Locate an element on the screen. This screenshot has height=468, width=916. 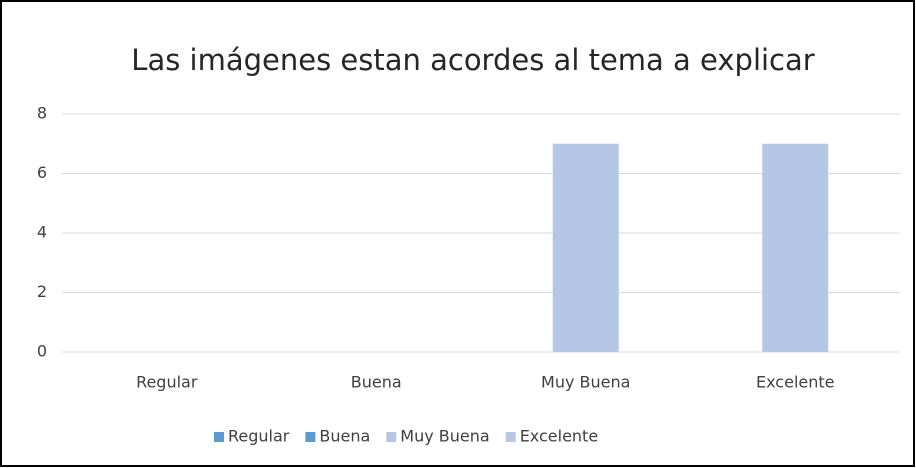
y-tick-label: 6 is located at coordinates (42, 172).